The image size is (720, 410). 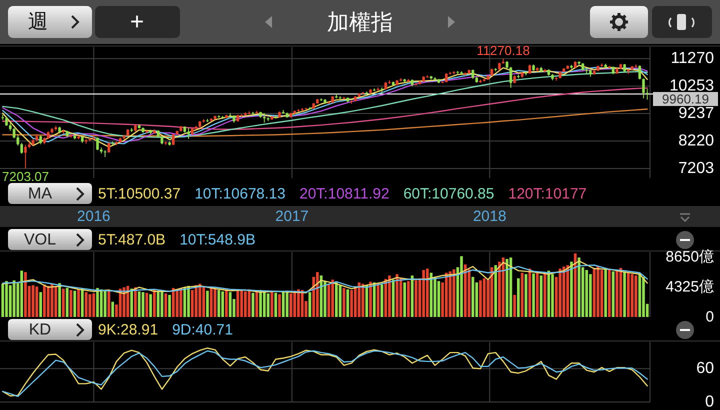 What do you see at coordinates (40, 194) in the screenshot?
I see `legend-title: MA` at bounding box center [40, 194].